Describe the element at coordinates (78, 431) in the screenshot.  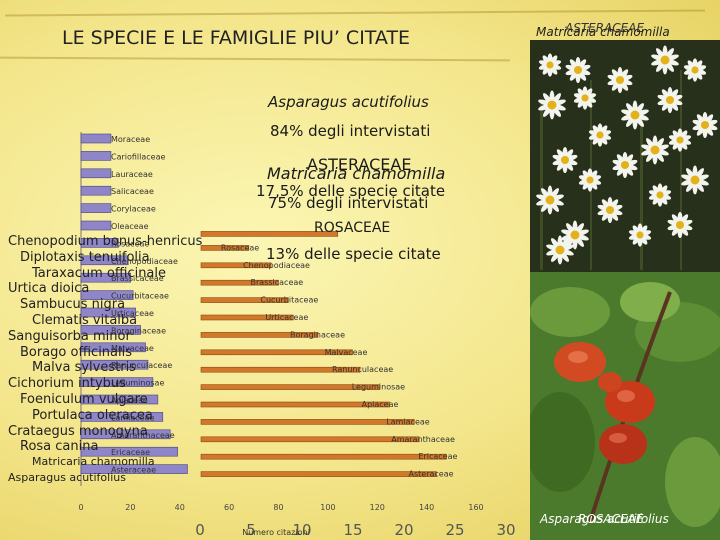
I see `species-label: Crataegus monogyna` at that location.